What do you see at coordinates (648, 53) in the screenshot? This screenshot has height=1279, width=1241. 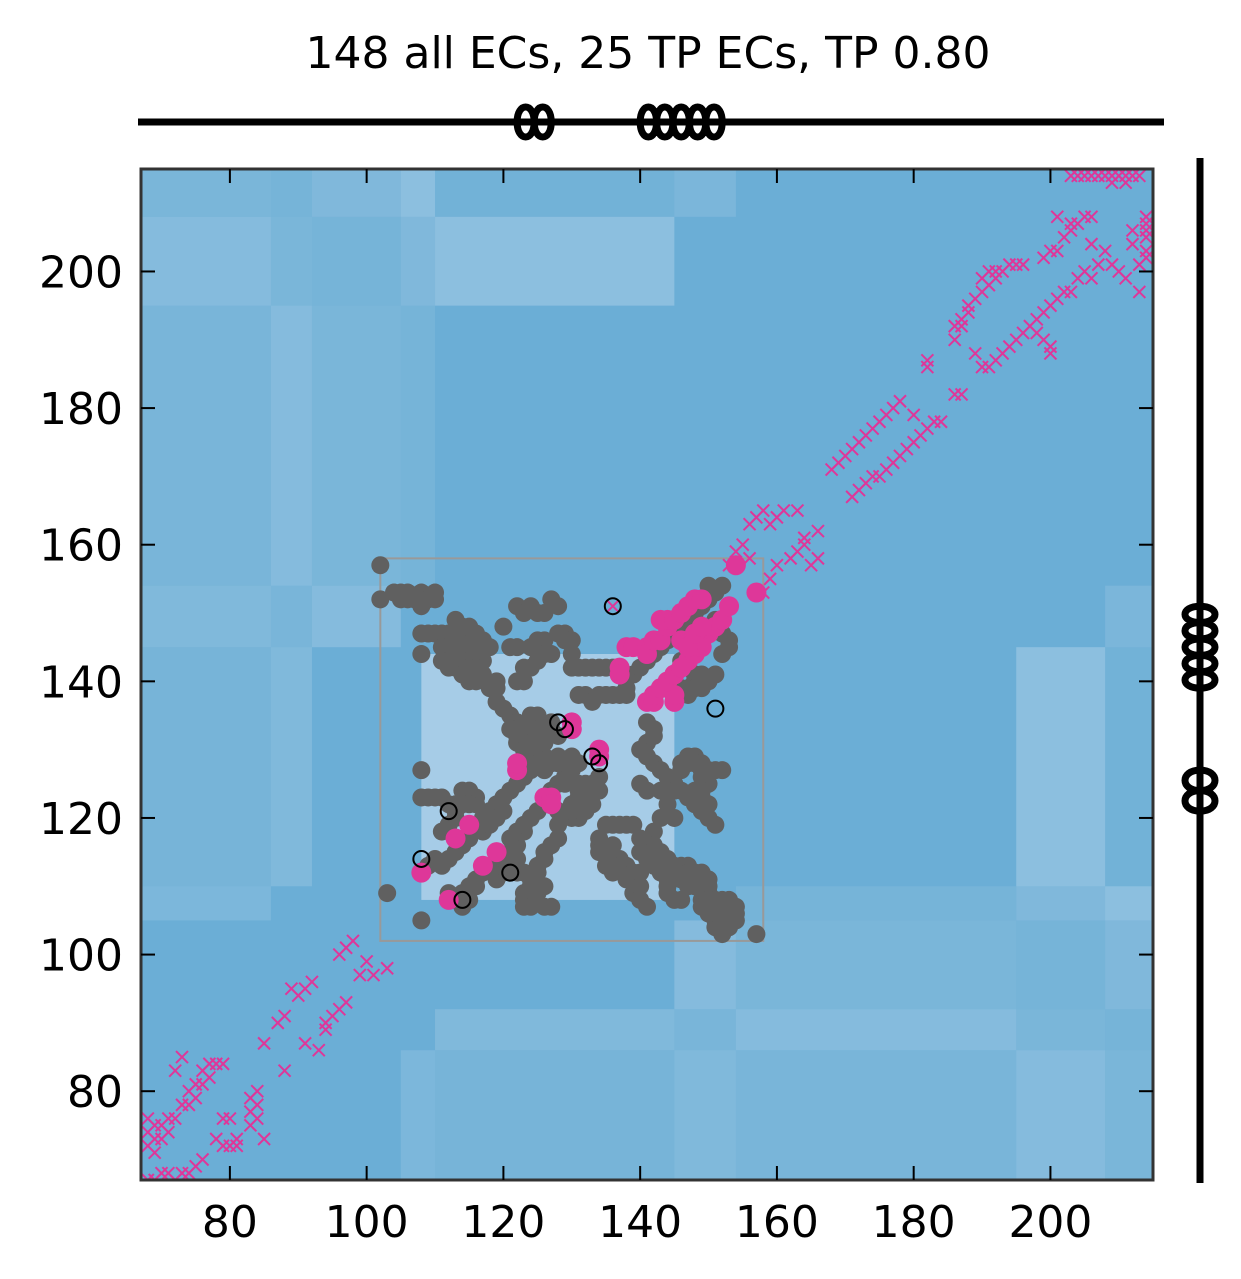 I see `chart-title: 148 all ECs, 25 TP ECs, TP 0.80` at bounding box center [648, 53].